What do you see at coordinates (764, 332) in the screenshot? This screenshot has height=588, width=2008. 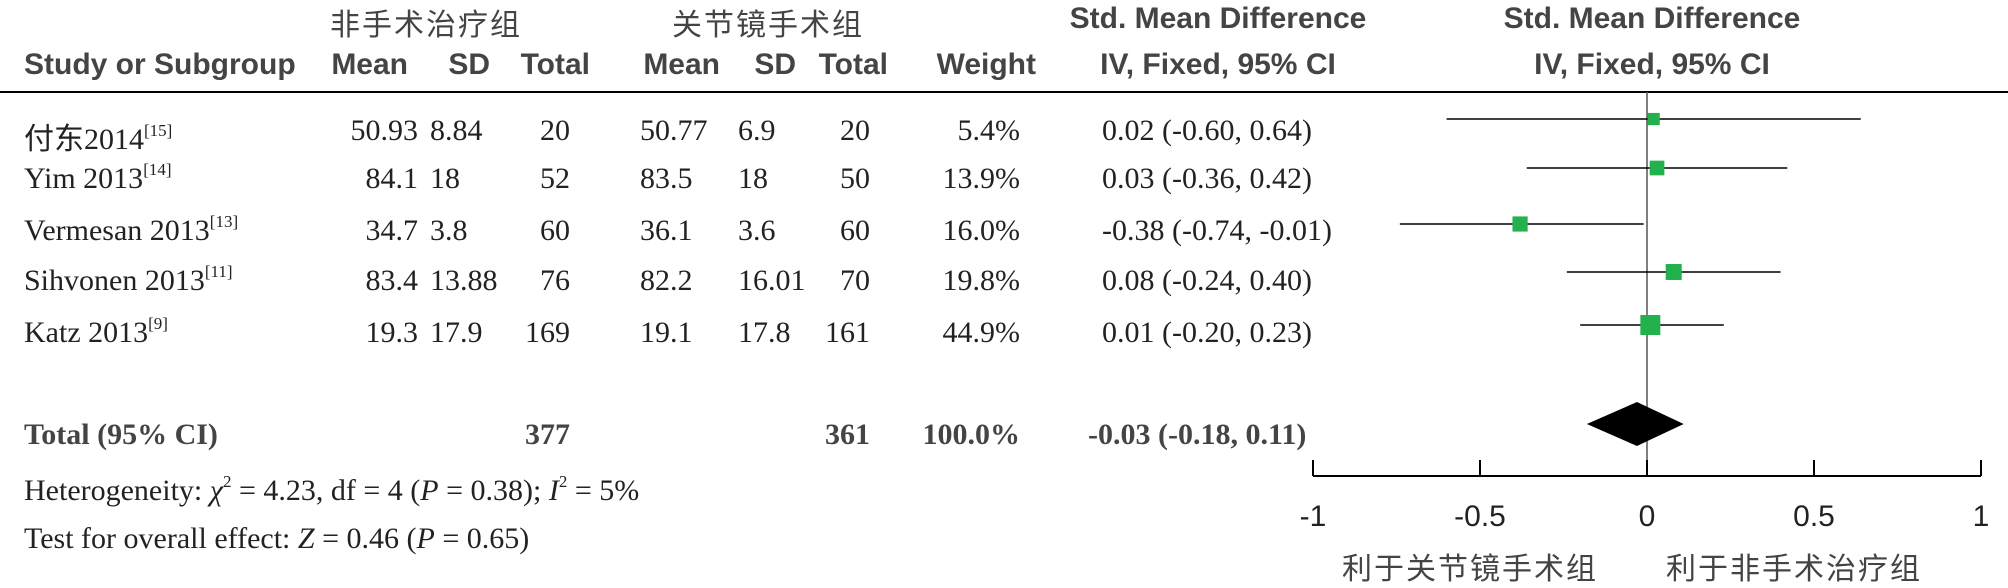 I see `study-sd2: 17.8` at bounding box center [764, 332].